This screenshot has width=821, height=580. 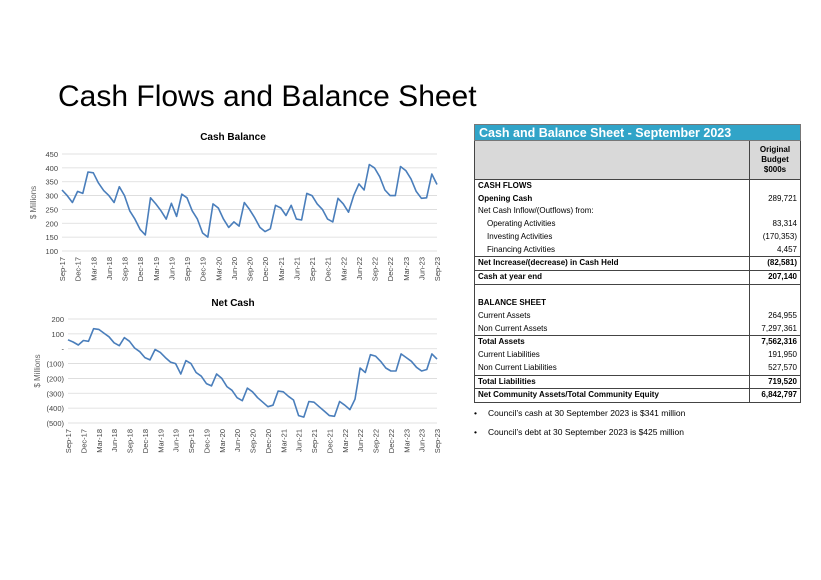 I want to click on column-header-row: Original Budget $000s, so click(x=637, y=160).